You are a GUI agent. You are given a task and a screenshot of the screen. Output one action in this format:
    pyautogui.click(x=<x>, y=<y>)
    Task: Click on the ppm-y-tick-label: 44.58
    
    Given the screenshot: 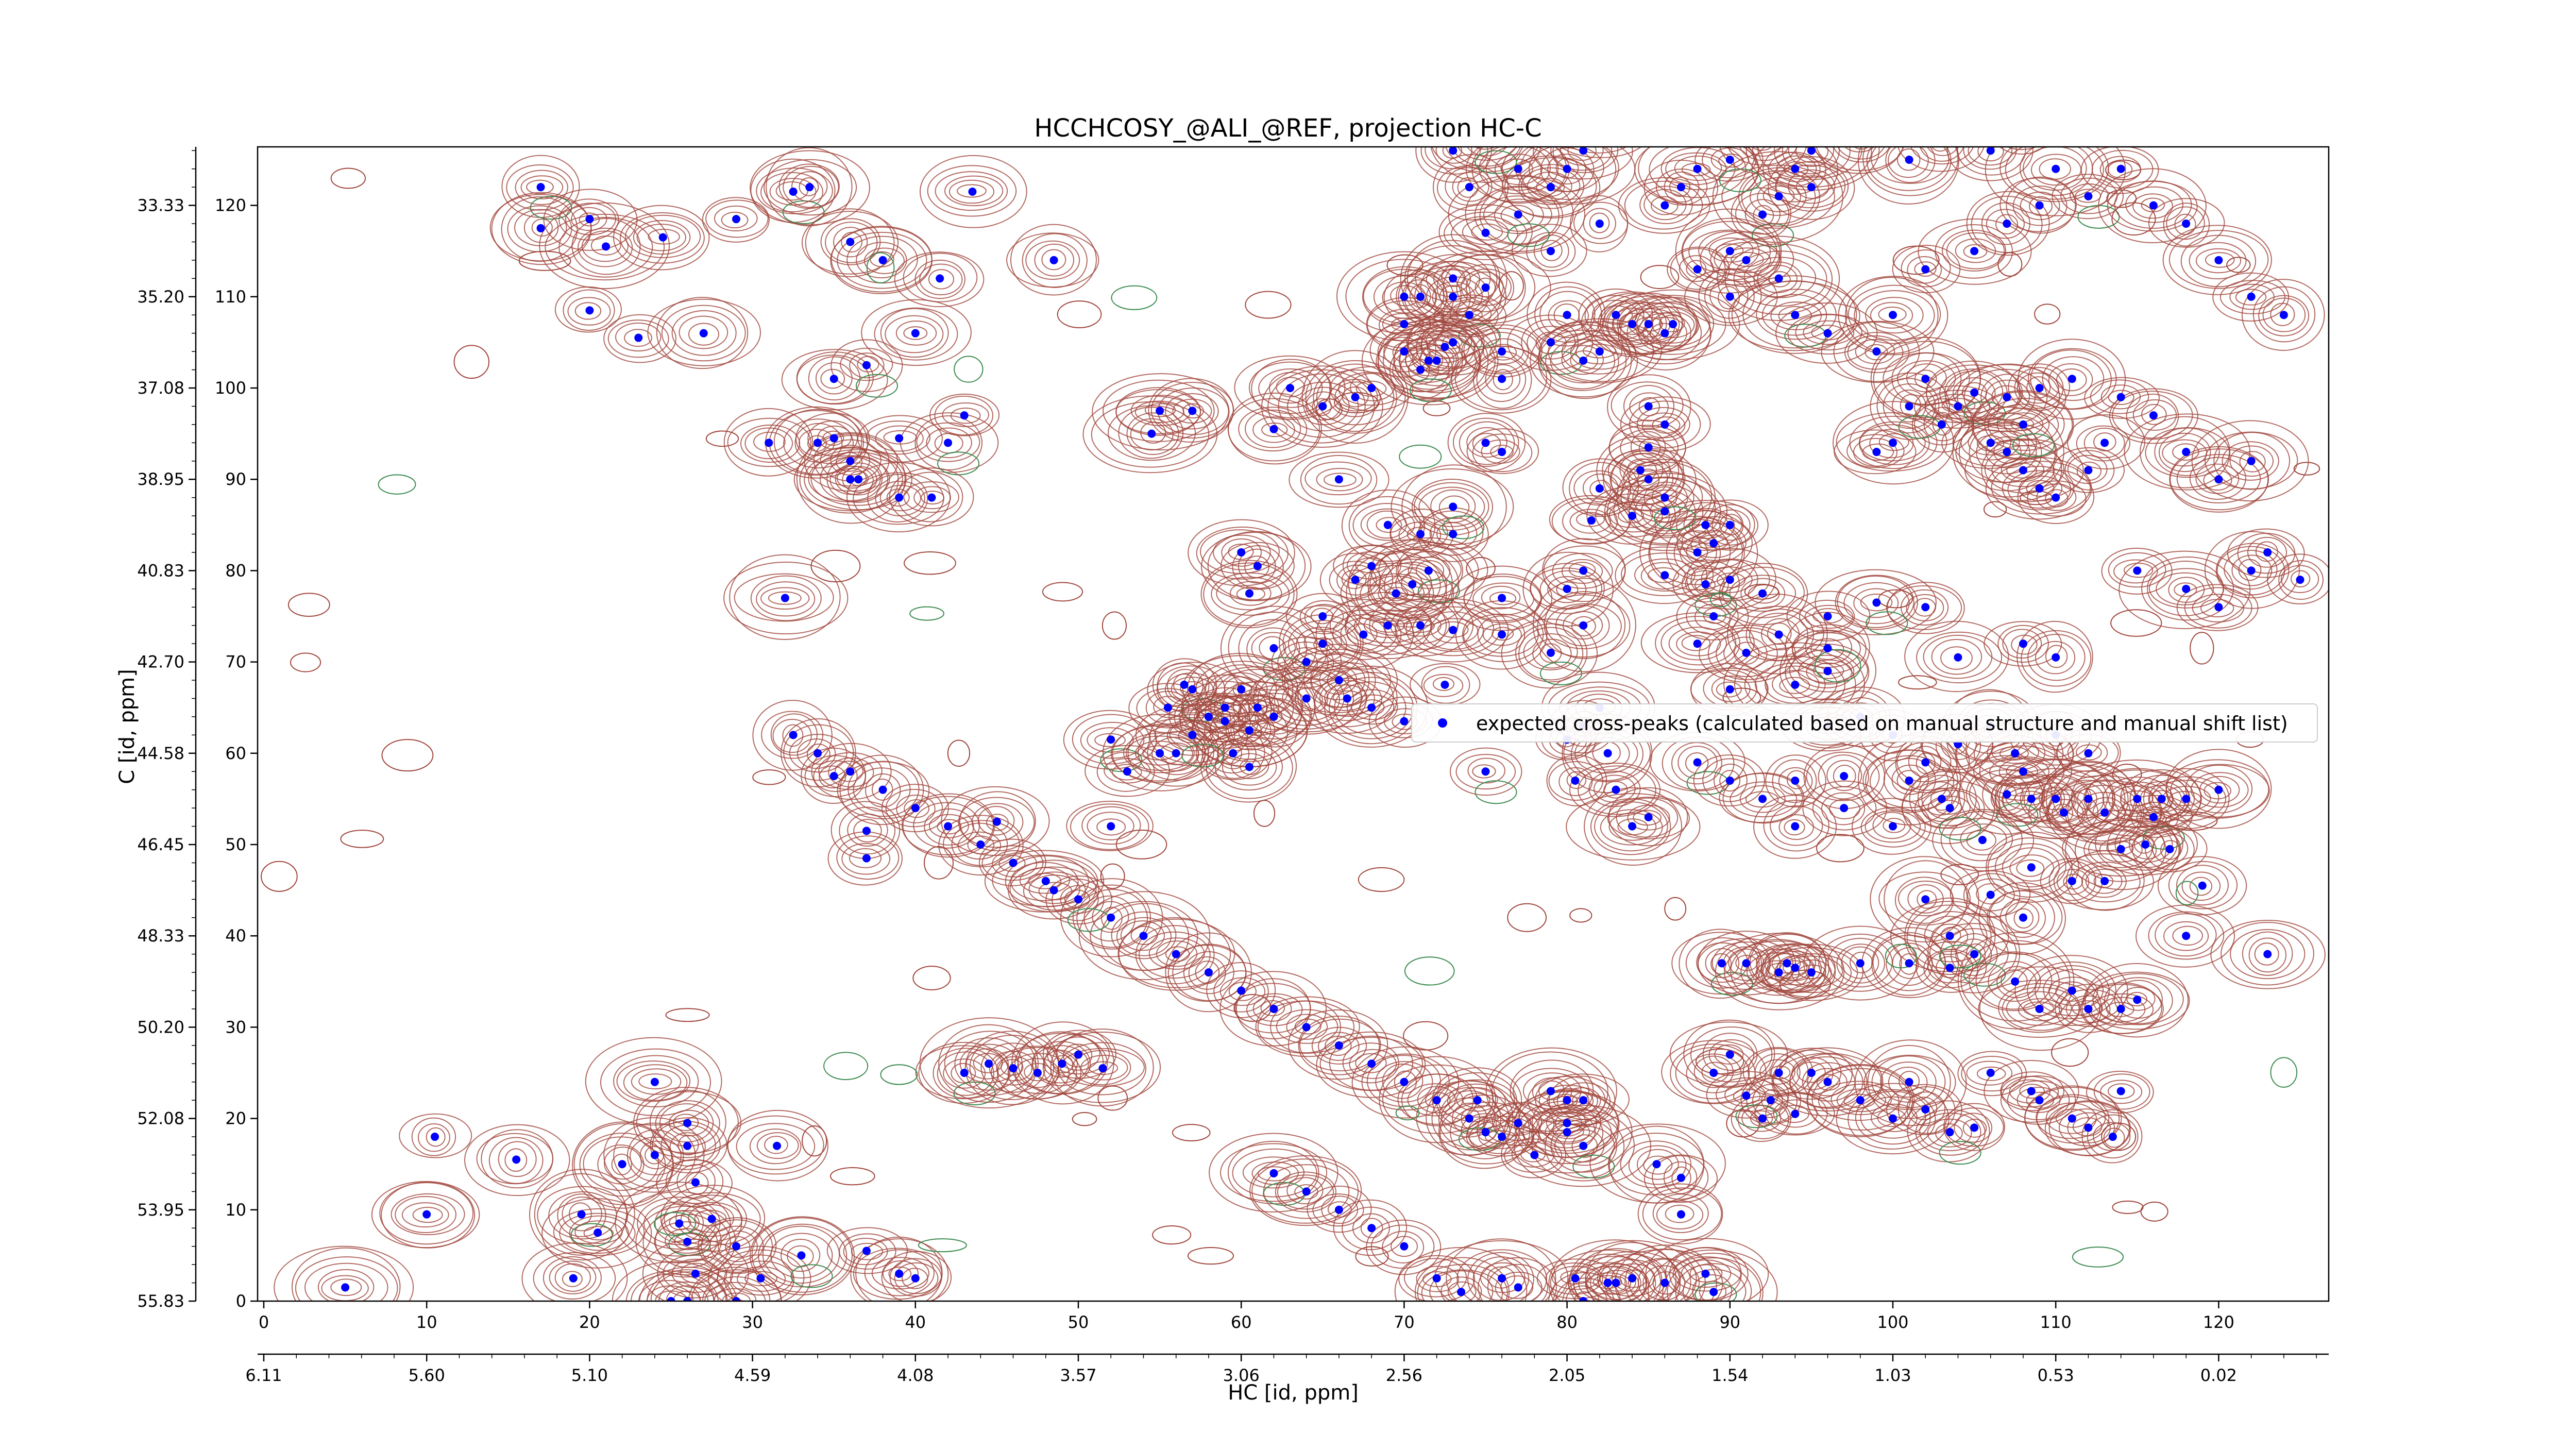 What is the action you would take?
    pyautogui.click(x=160, y=753)
    